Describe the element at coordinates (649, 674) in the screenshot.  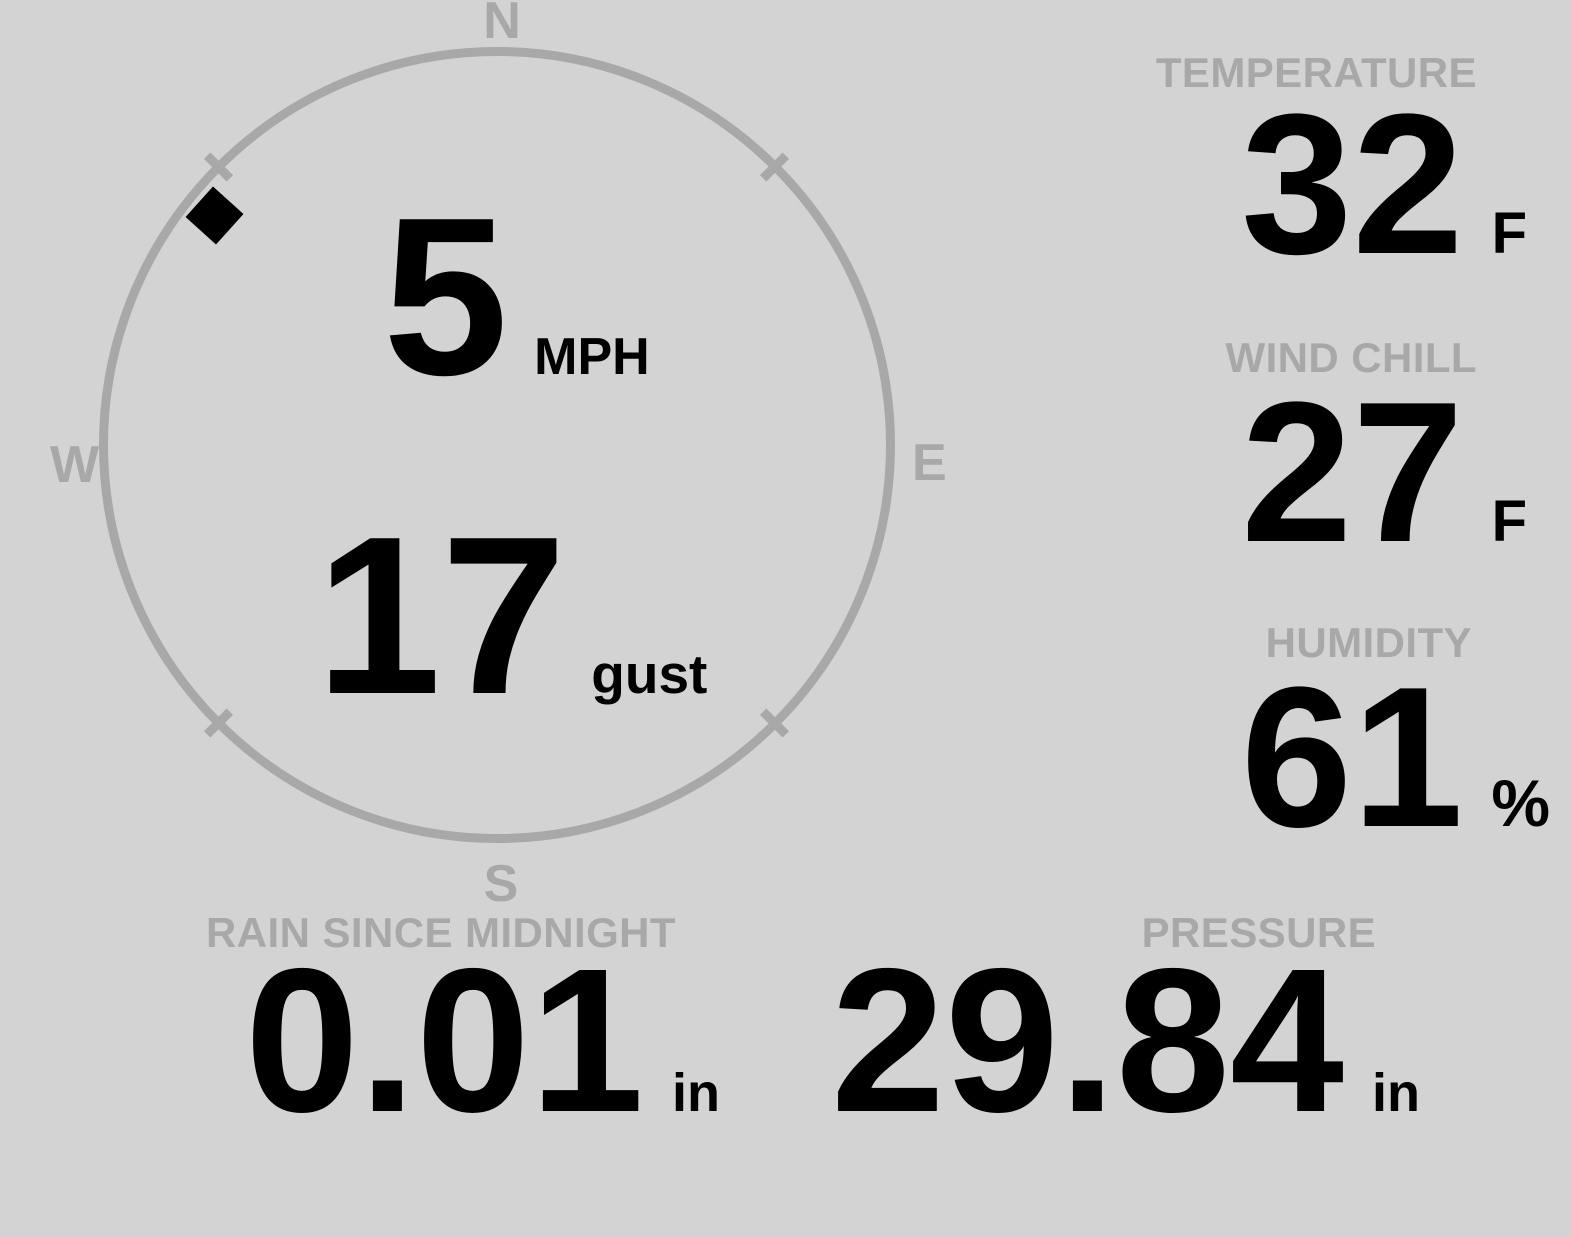
I see `wind-gust-unit: gust` at that location.